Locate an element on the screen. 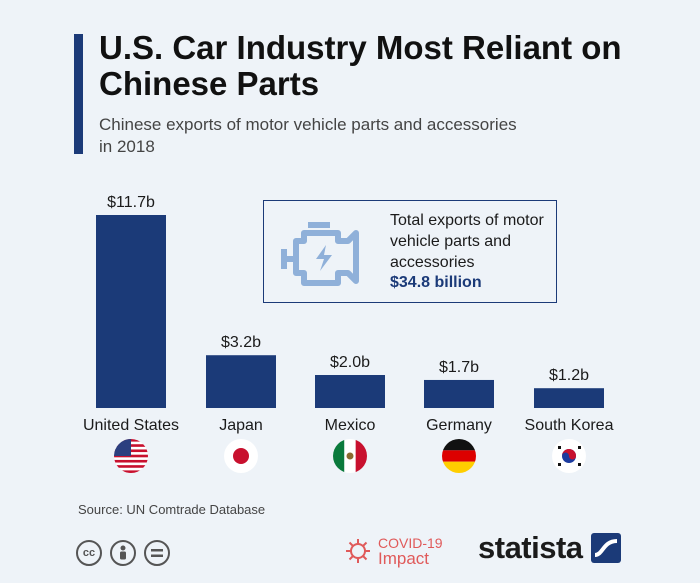 This screenshot has width=700, height=583. by-icon is located at coordinates (123, 553).